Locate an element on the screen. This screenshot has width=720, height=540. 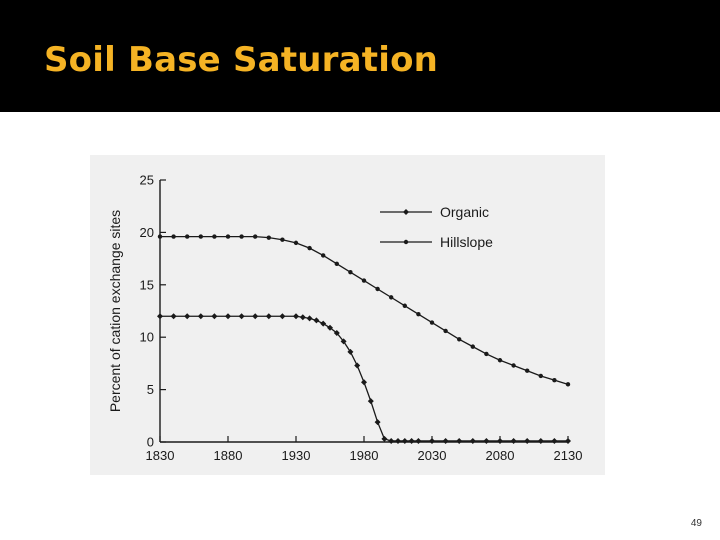
x-tick-label: 1830 is located at coordinates (160, 455).